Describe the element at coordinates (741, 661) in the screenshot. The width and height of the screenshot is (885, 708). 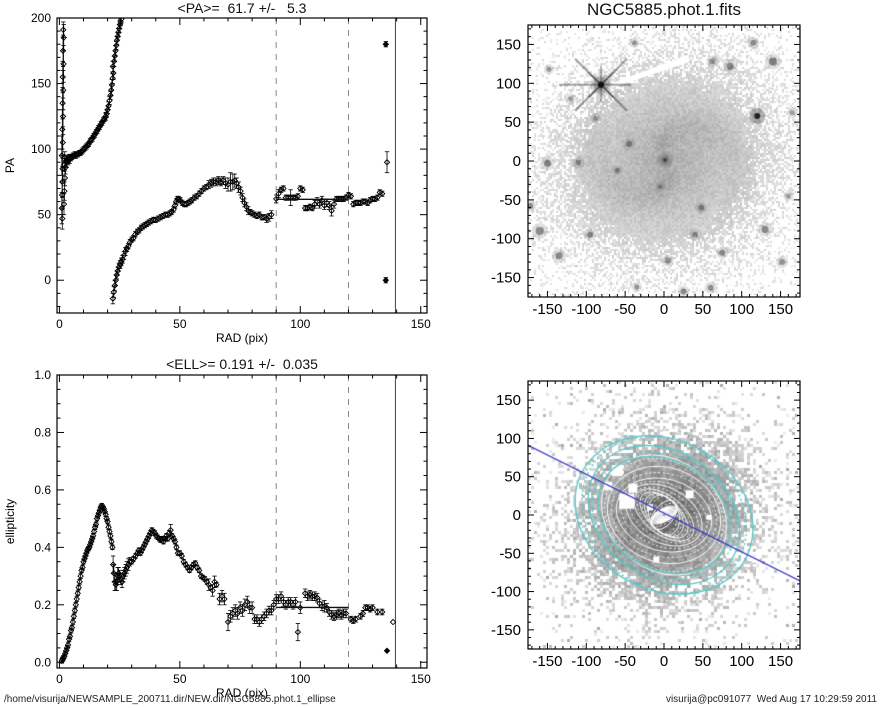
I see `ellipse-overlay-image-xtick: 100` at that location.